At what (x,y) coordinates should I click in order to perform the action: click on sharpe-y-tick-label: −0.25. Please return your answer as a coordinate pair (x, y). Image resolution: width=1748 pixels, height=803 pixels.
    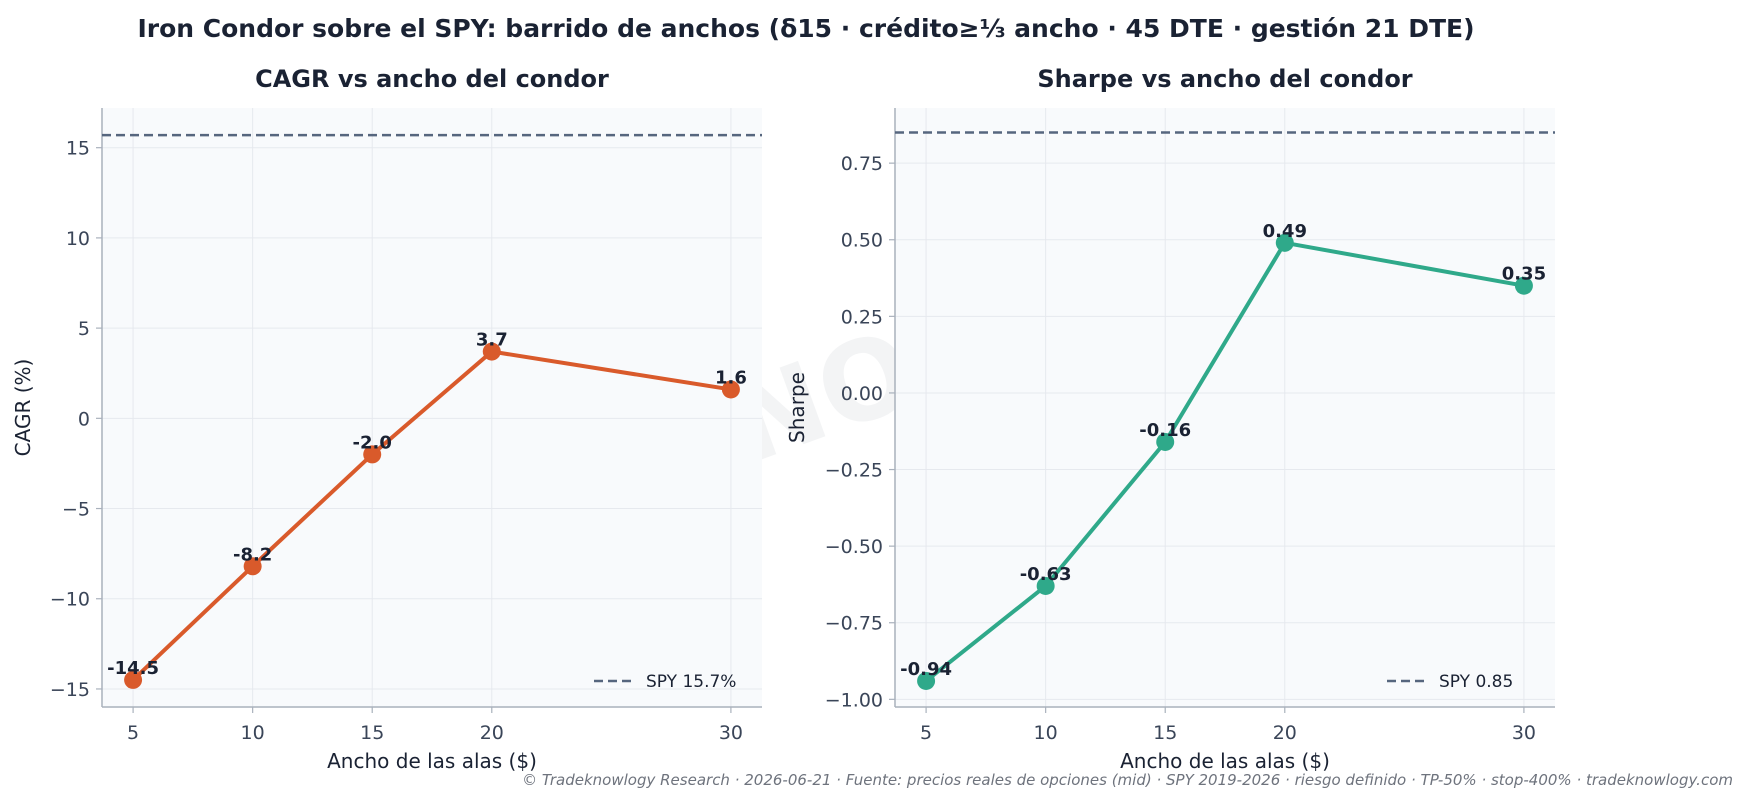
    Looking at the image, I should click on (854, 471).